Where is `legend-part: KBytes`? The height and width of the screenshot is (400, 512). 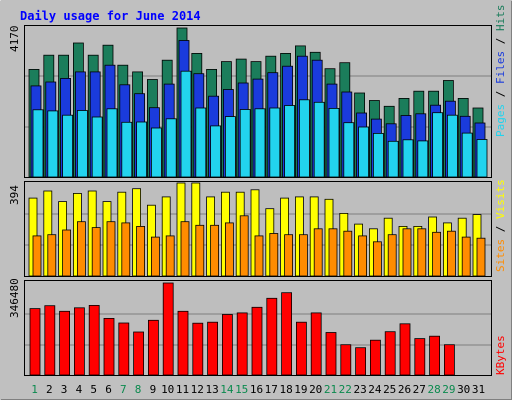
legend-part: KBytes is located at coordinates (500, 355).